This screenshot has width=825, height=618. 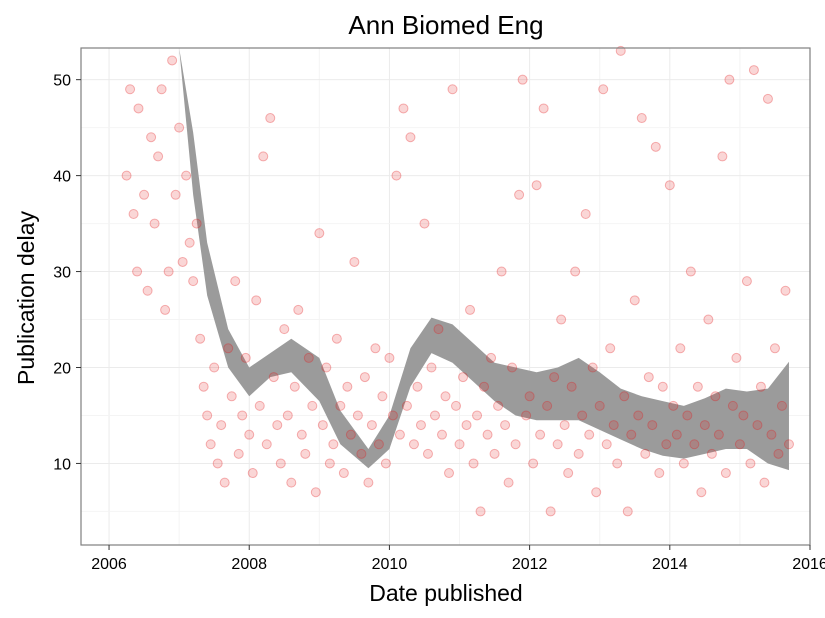 I want to click on y-axis: 10 20 30 40 50, so click(x=67, y=273).